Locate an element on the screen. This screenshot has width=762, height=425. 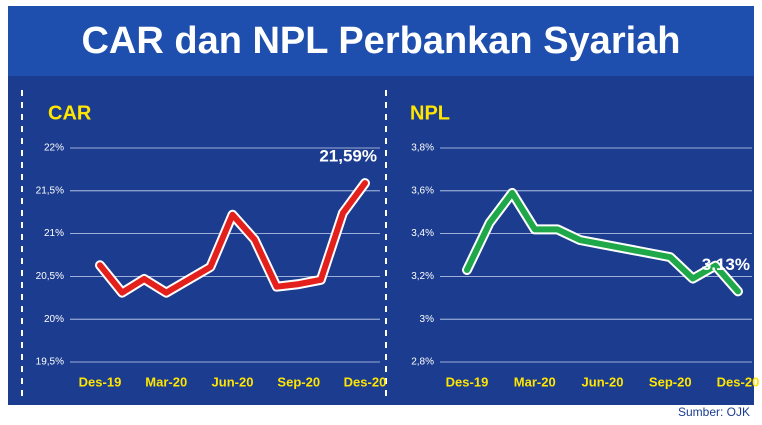
main-title: CAR dan NPL Perbankan Syariah is located at coordinates (380, 41).